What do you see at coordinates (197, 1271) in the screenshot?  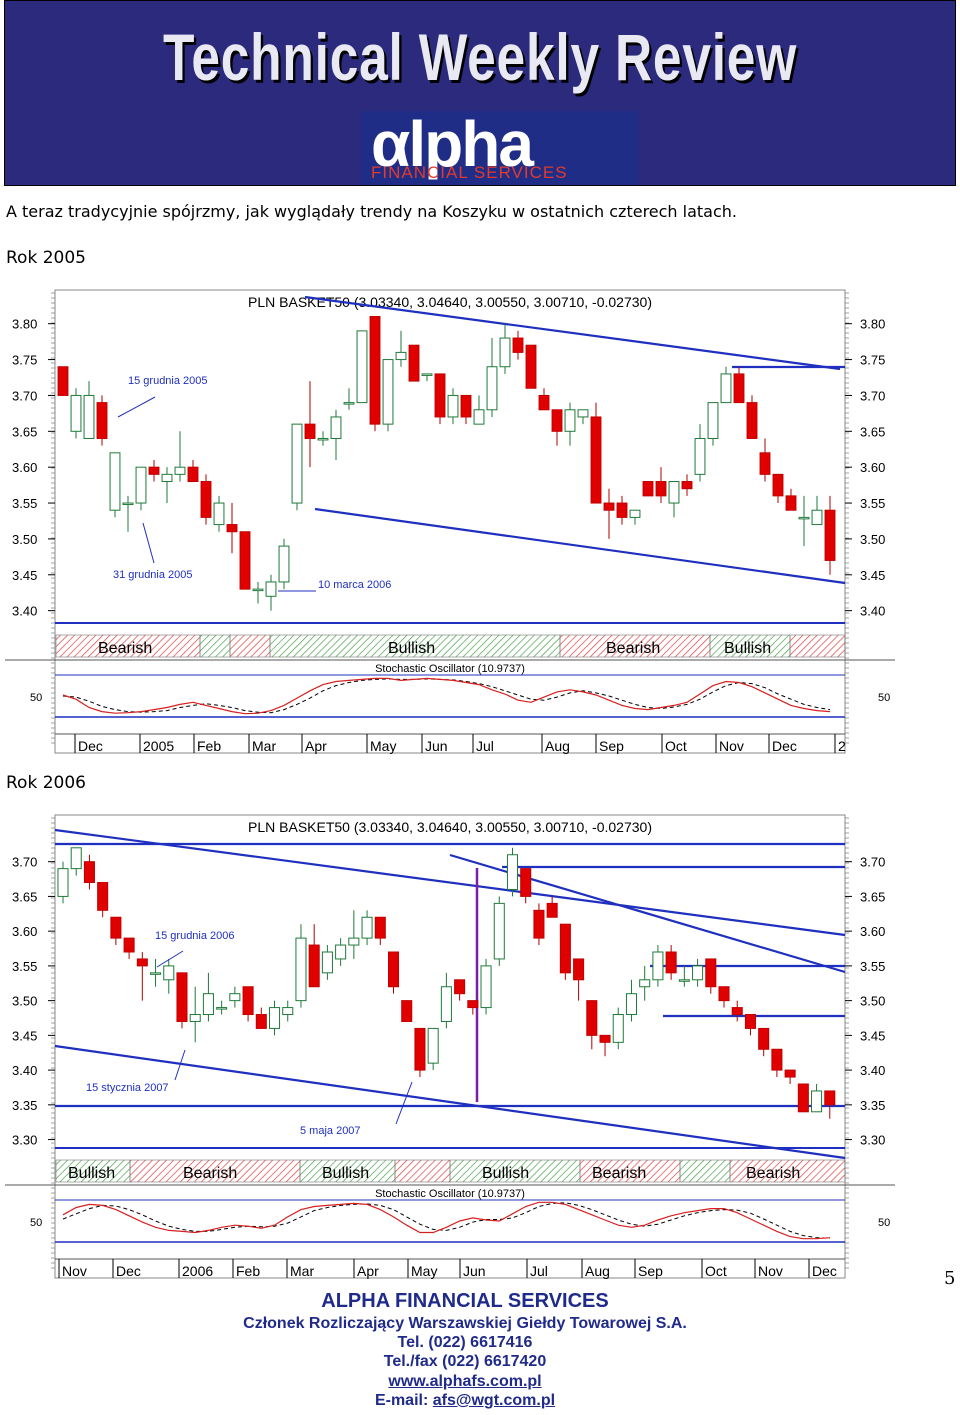 I see `x-tick-label: 2006` at bounding box center [197, 1271].